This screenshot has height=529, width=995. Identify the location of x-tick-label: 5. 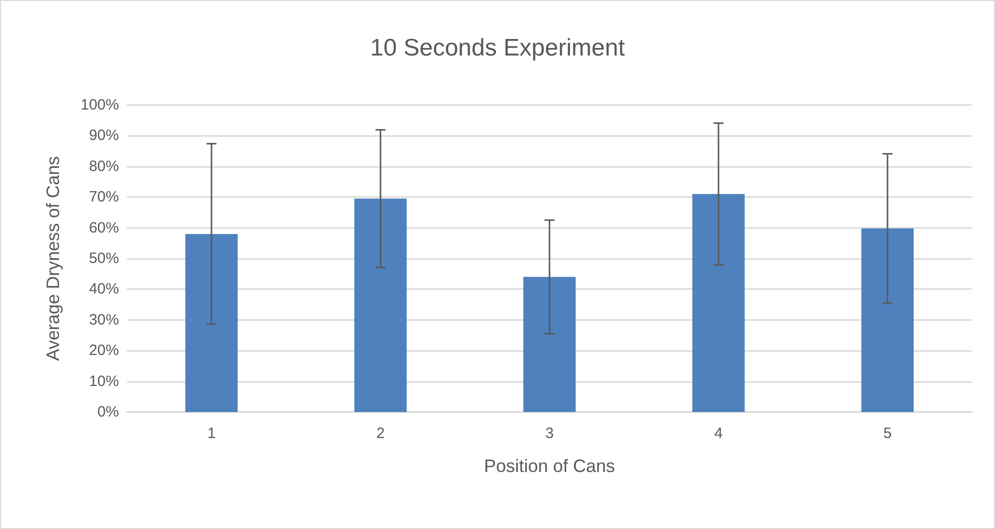
(887, 433).